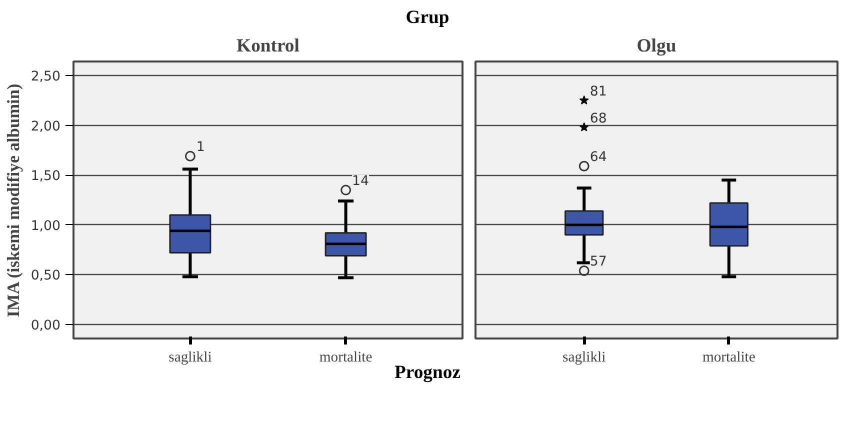 The width and height of the screenshot is (859, 428). I want to click on y-tick-label: 0,00, so click(45, 326).